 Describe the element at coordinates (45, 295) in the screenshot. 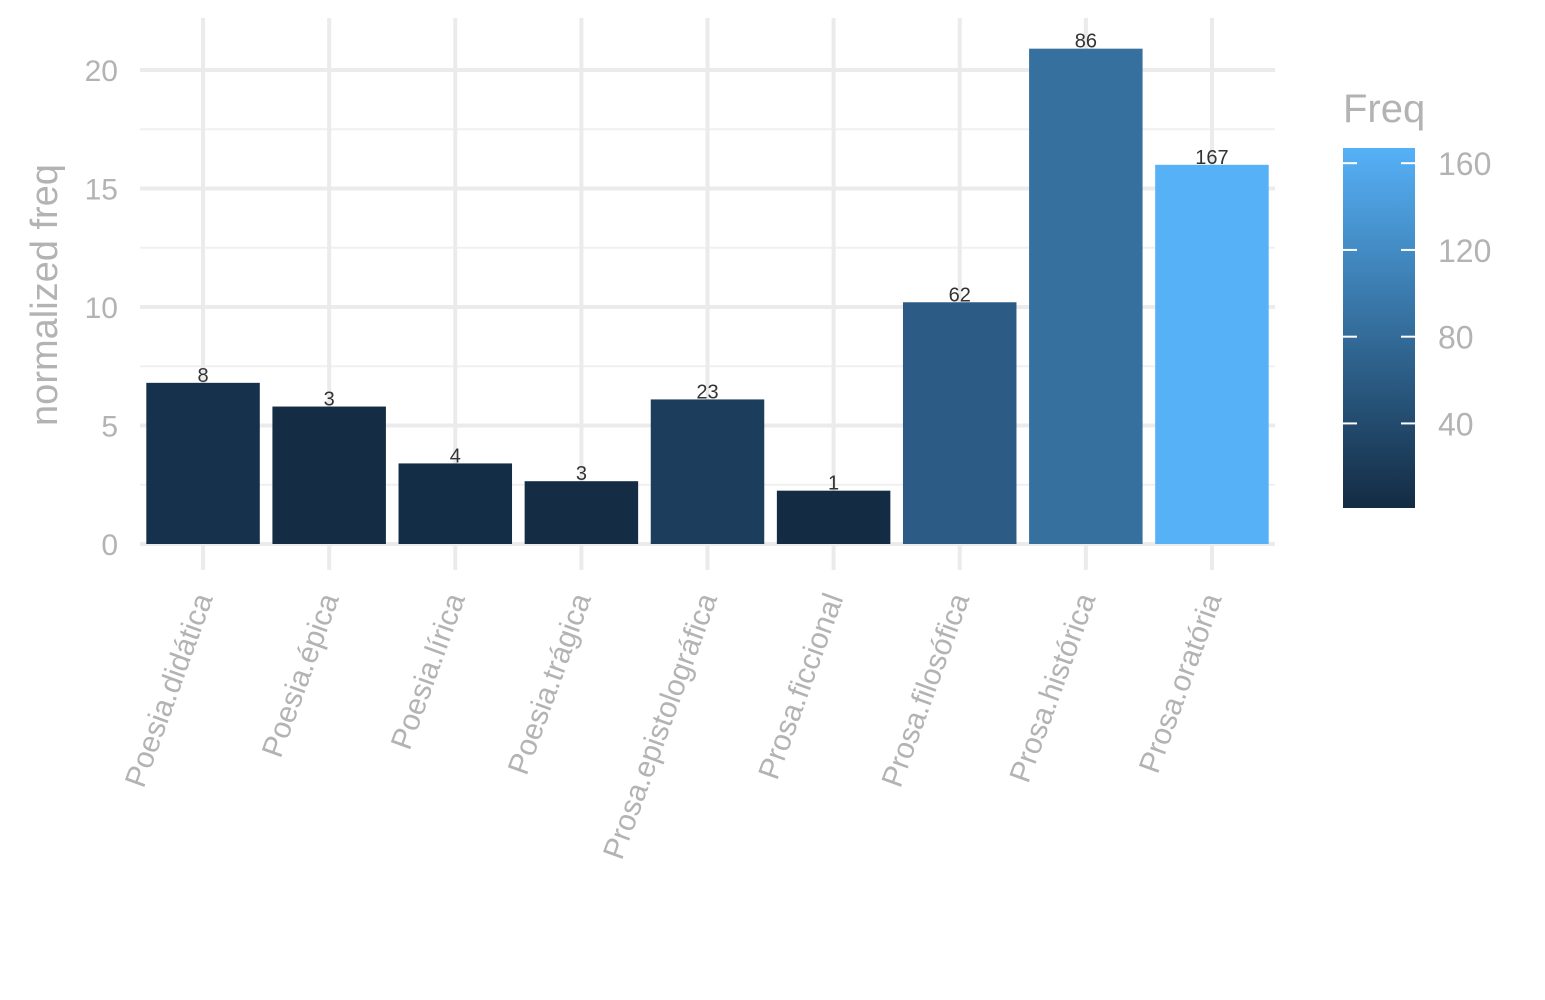

I see `y-axis-title: normalized freq` at that location.